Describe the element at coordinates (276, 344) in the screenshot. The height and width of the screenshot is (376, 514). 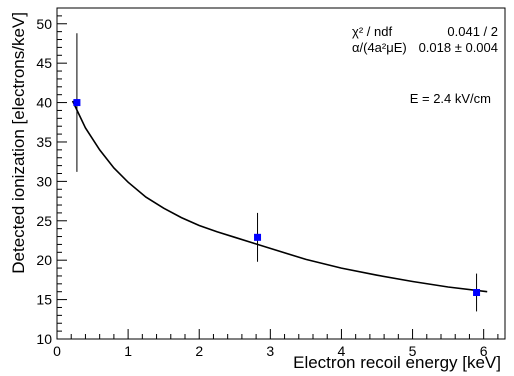
I see `x-axis: 0 1 2 3 4 5 6` at that location.